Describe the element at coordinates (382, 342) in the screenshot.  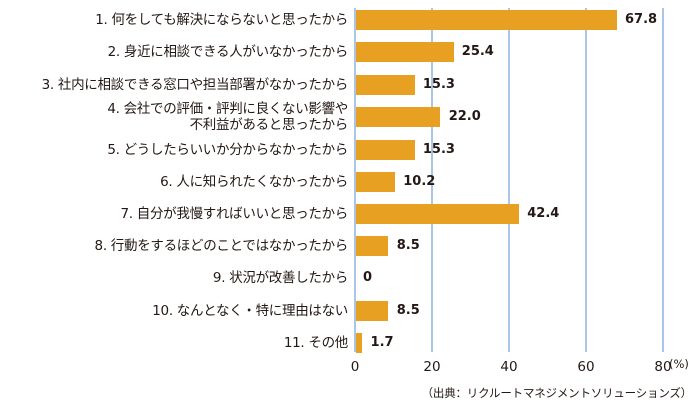
I see `value-label: 1.7` at that location.